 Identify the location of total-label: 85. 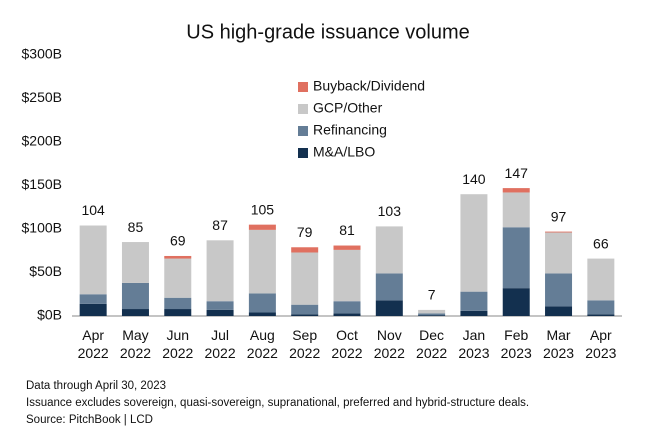
(136, 227).